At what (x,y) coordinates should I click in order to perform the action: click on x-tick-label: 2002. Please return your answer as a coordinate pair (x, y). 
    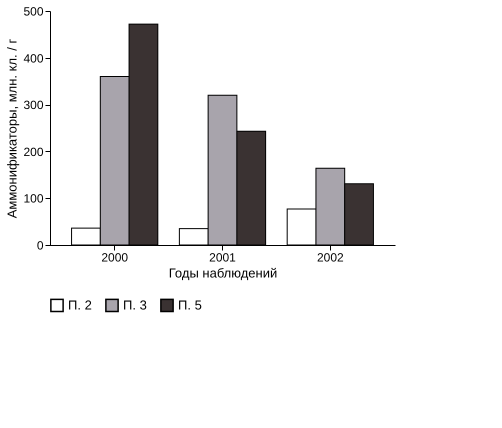
    Looking at the image, I should click on (330, 257).